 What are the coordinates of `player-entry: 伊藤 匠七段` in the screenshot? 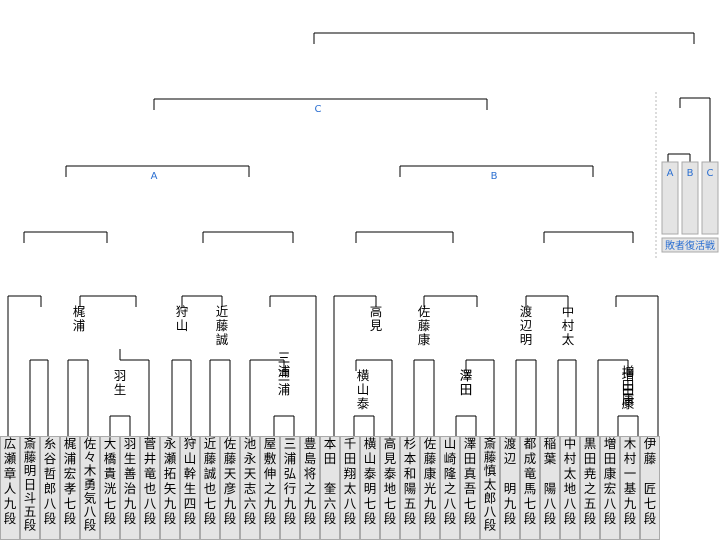 It's located at (650, 488).